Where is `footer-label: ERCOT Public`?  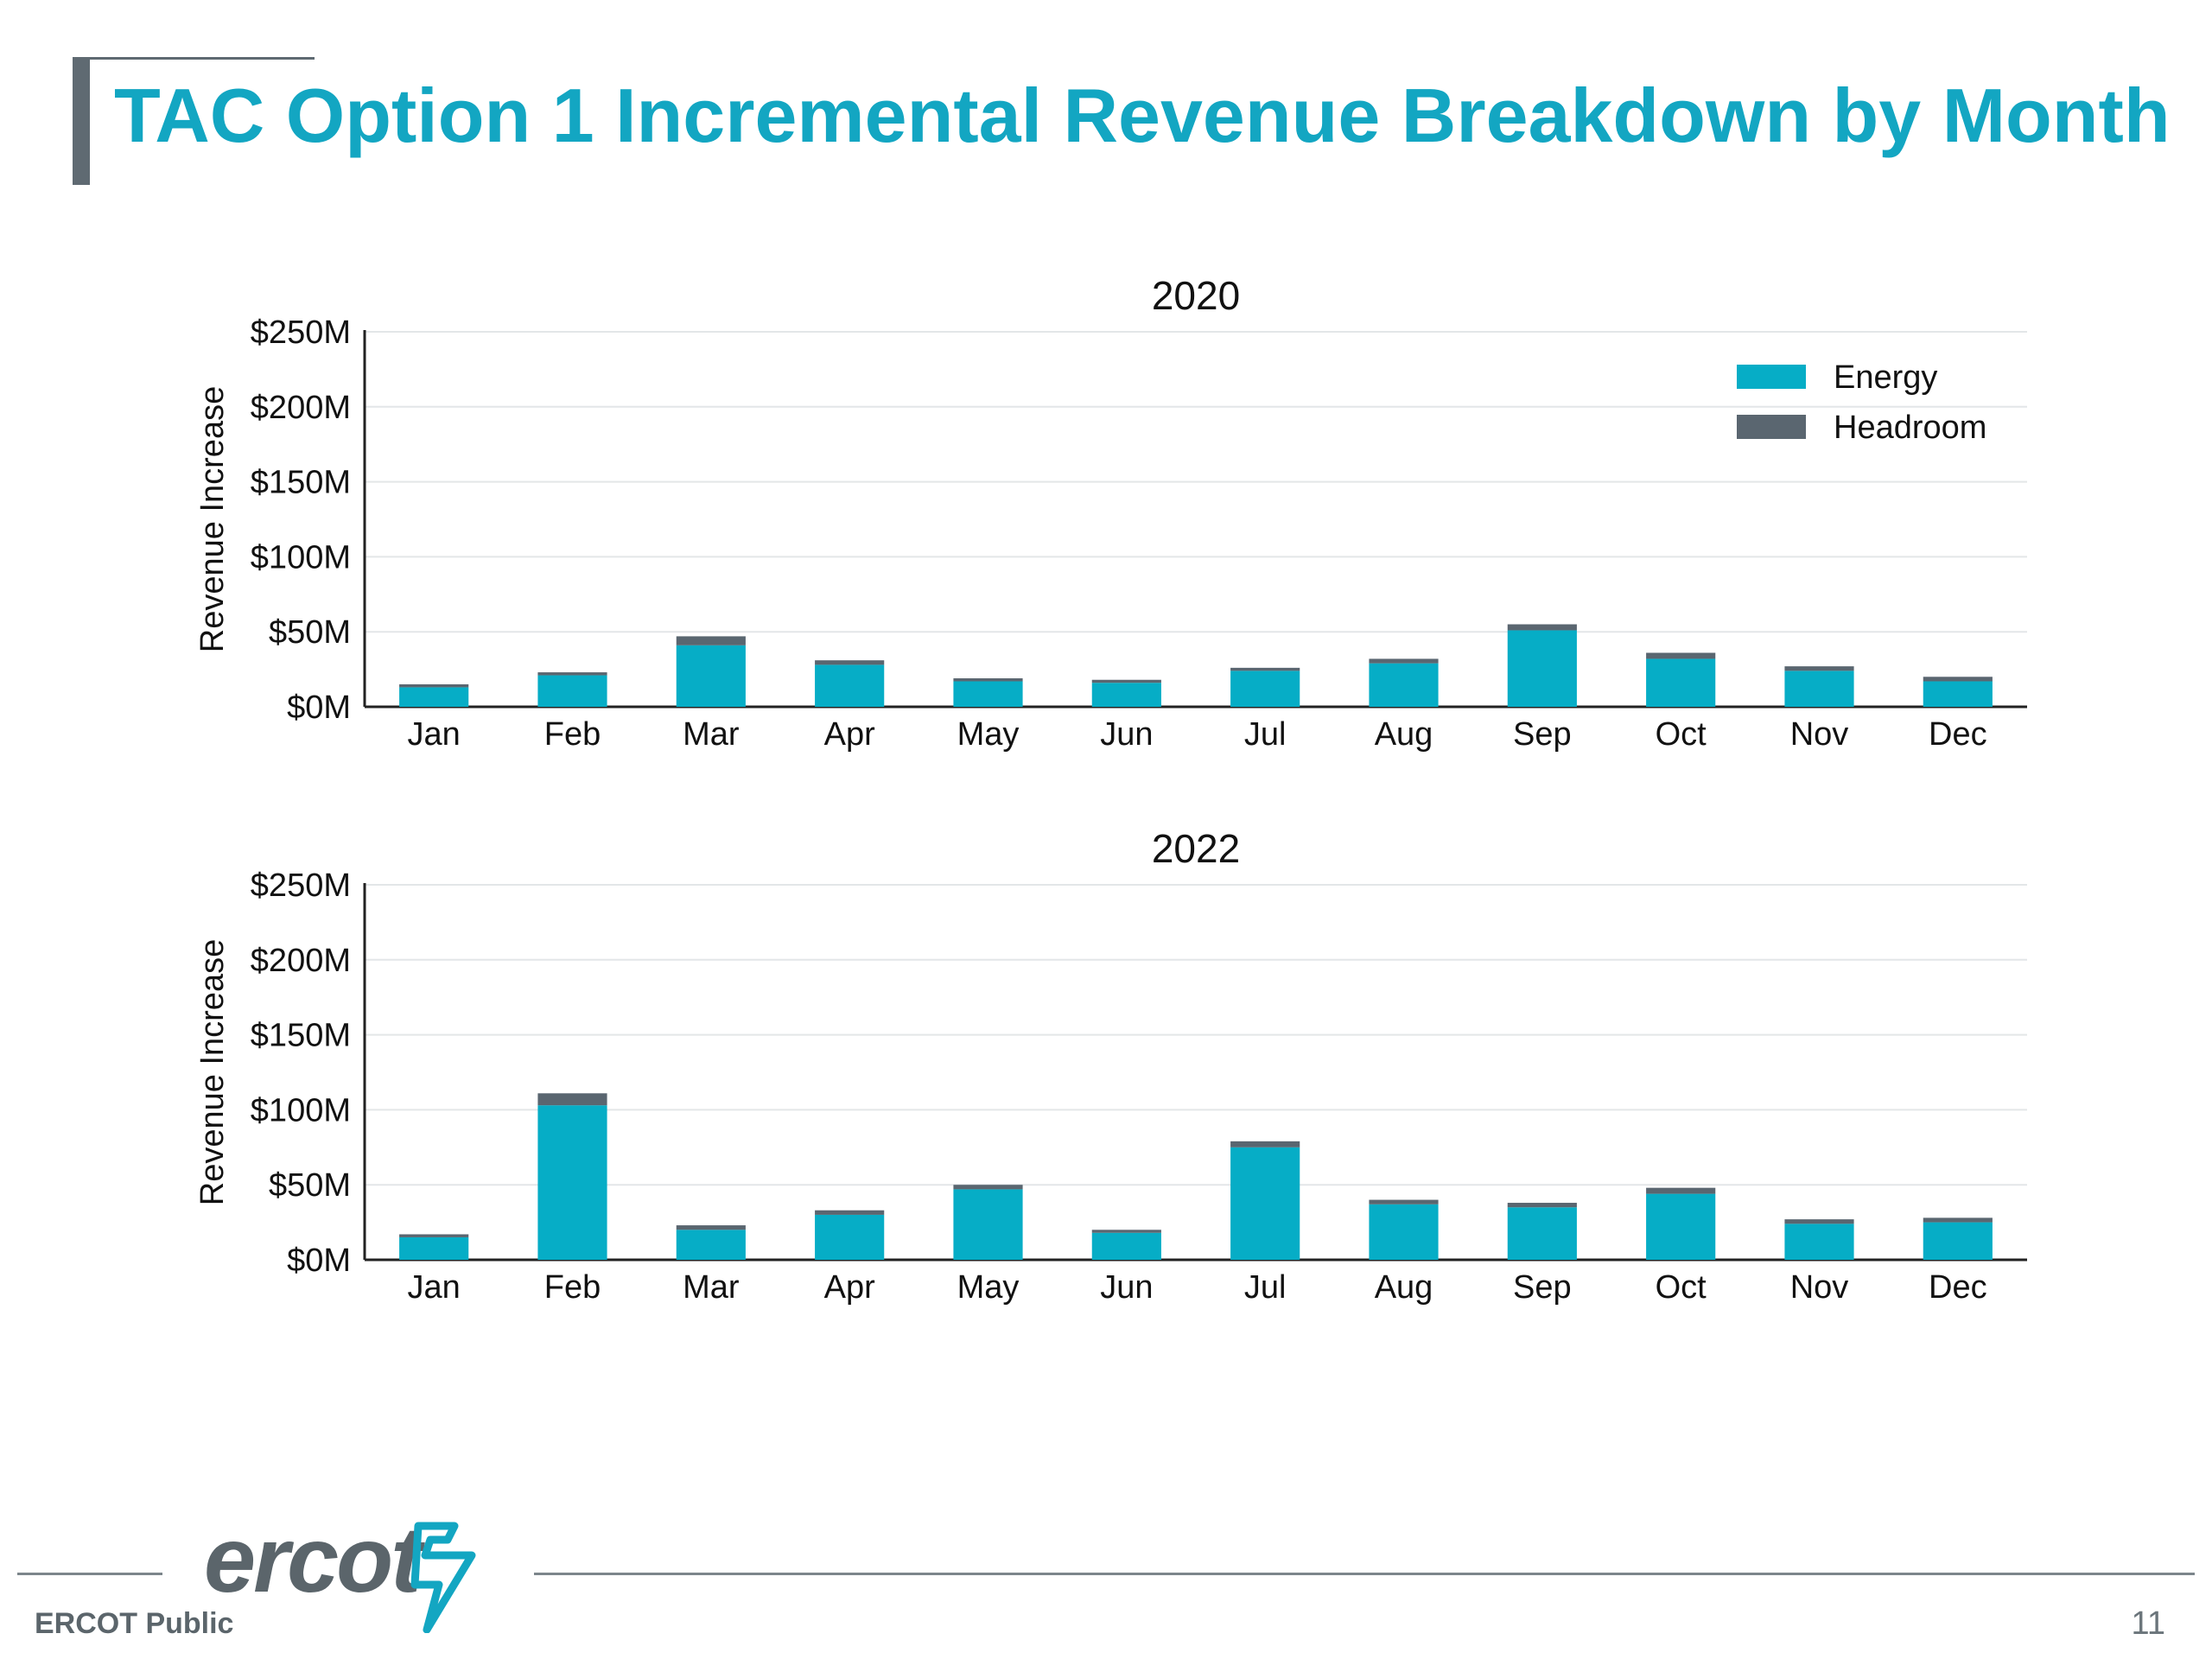 footer-label: ERCOT Public is located at coordinates (134, 1623).